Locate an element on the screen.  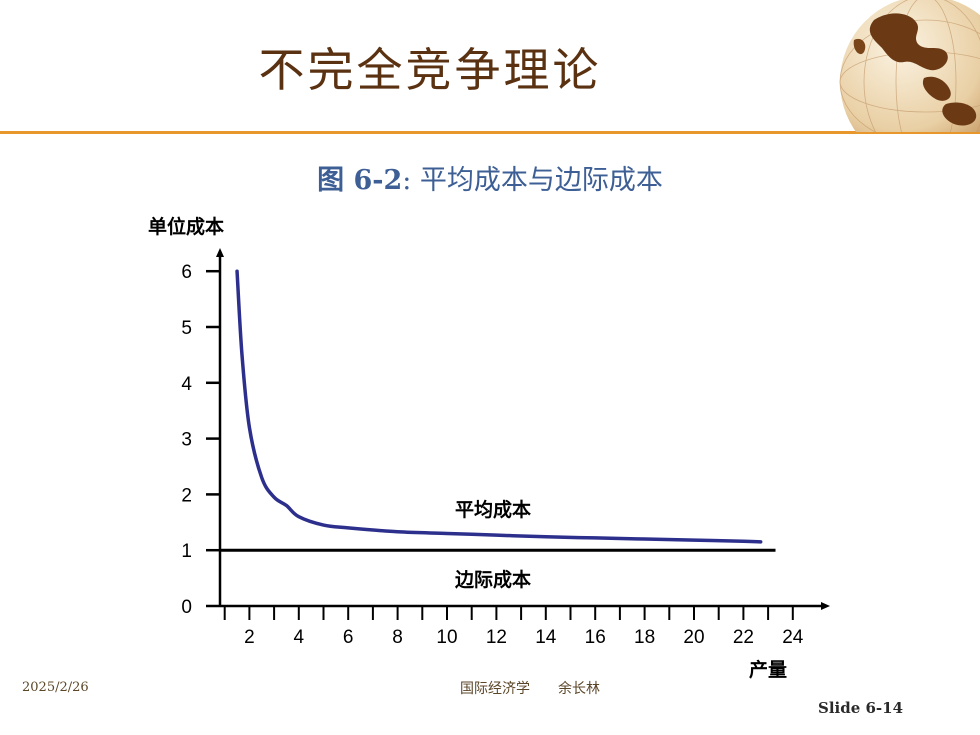
y-tick-label: 0 is located at coordinates (186, 607).